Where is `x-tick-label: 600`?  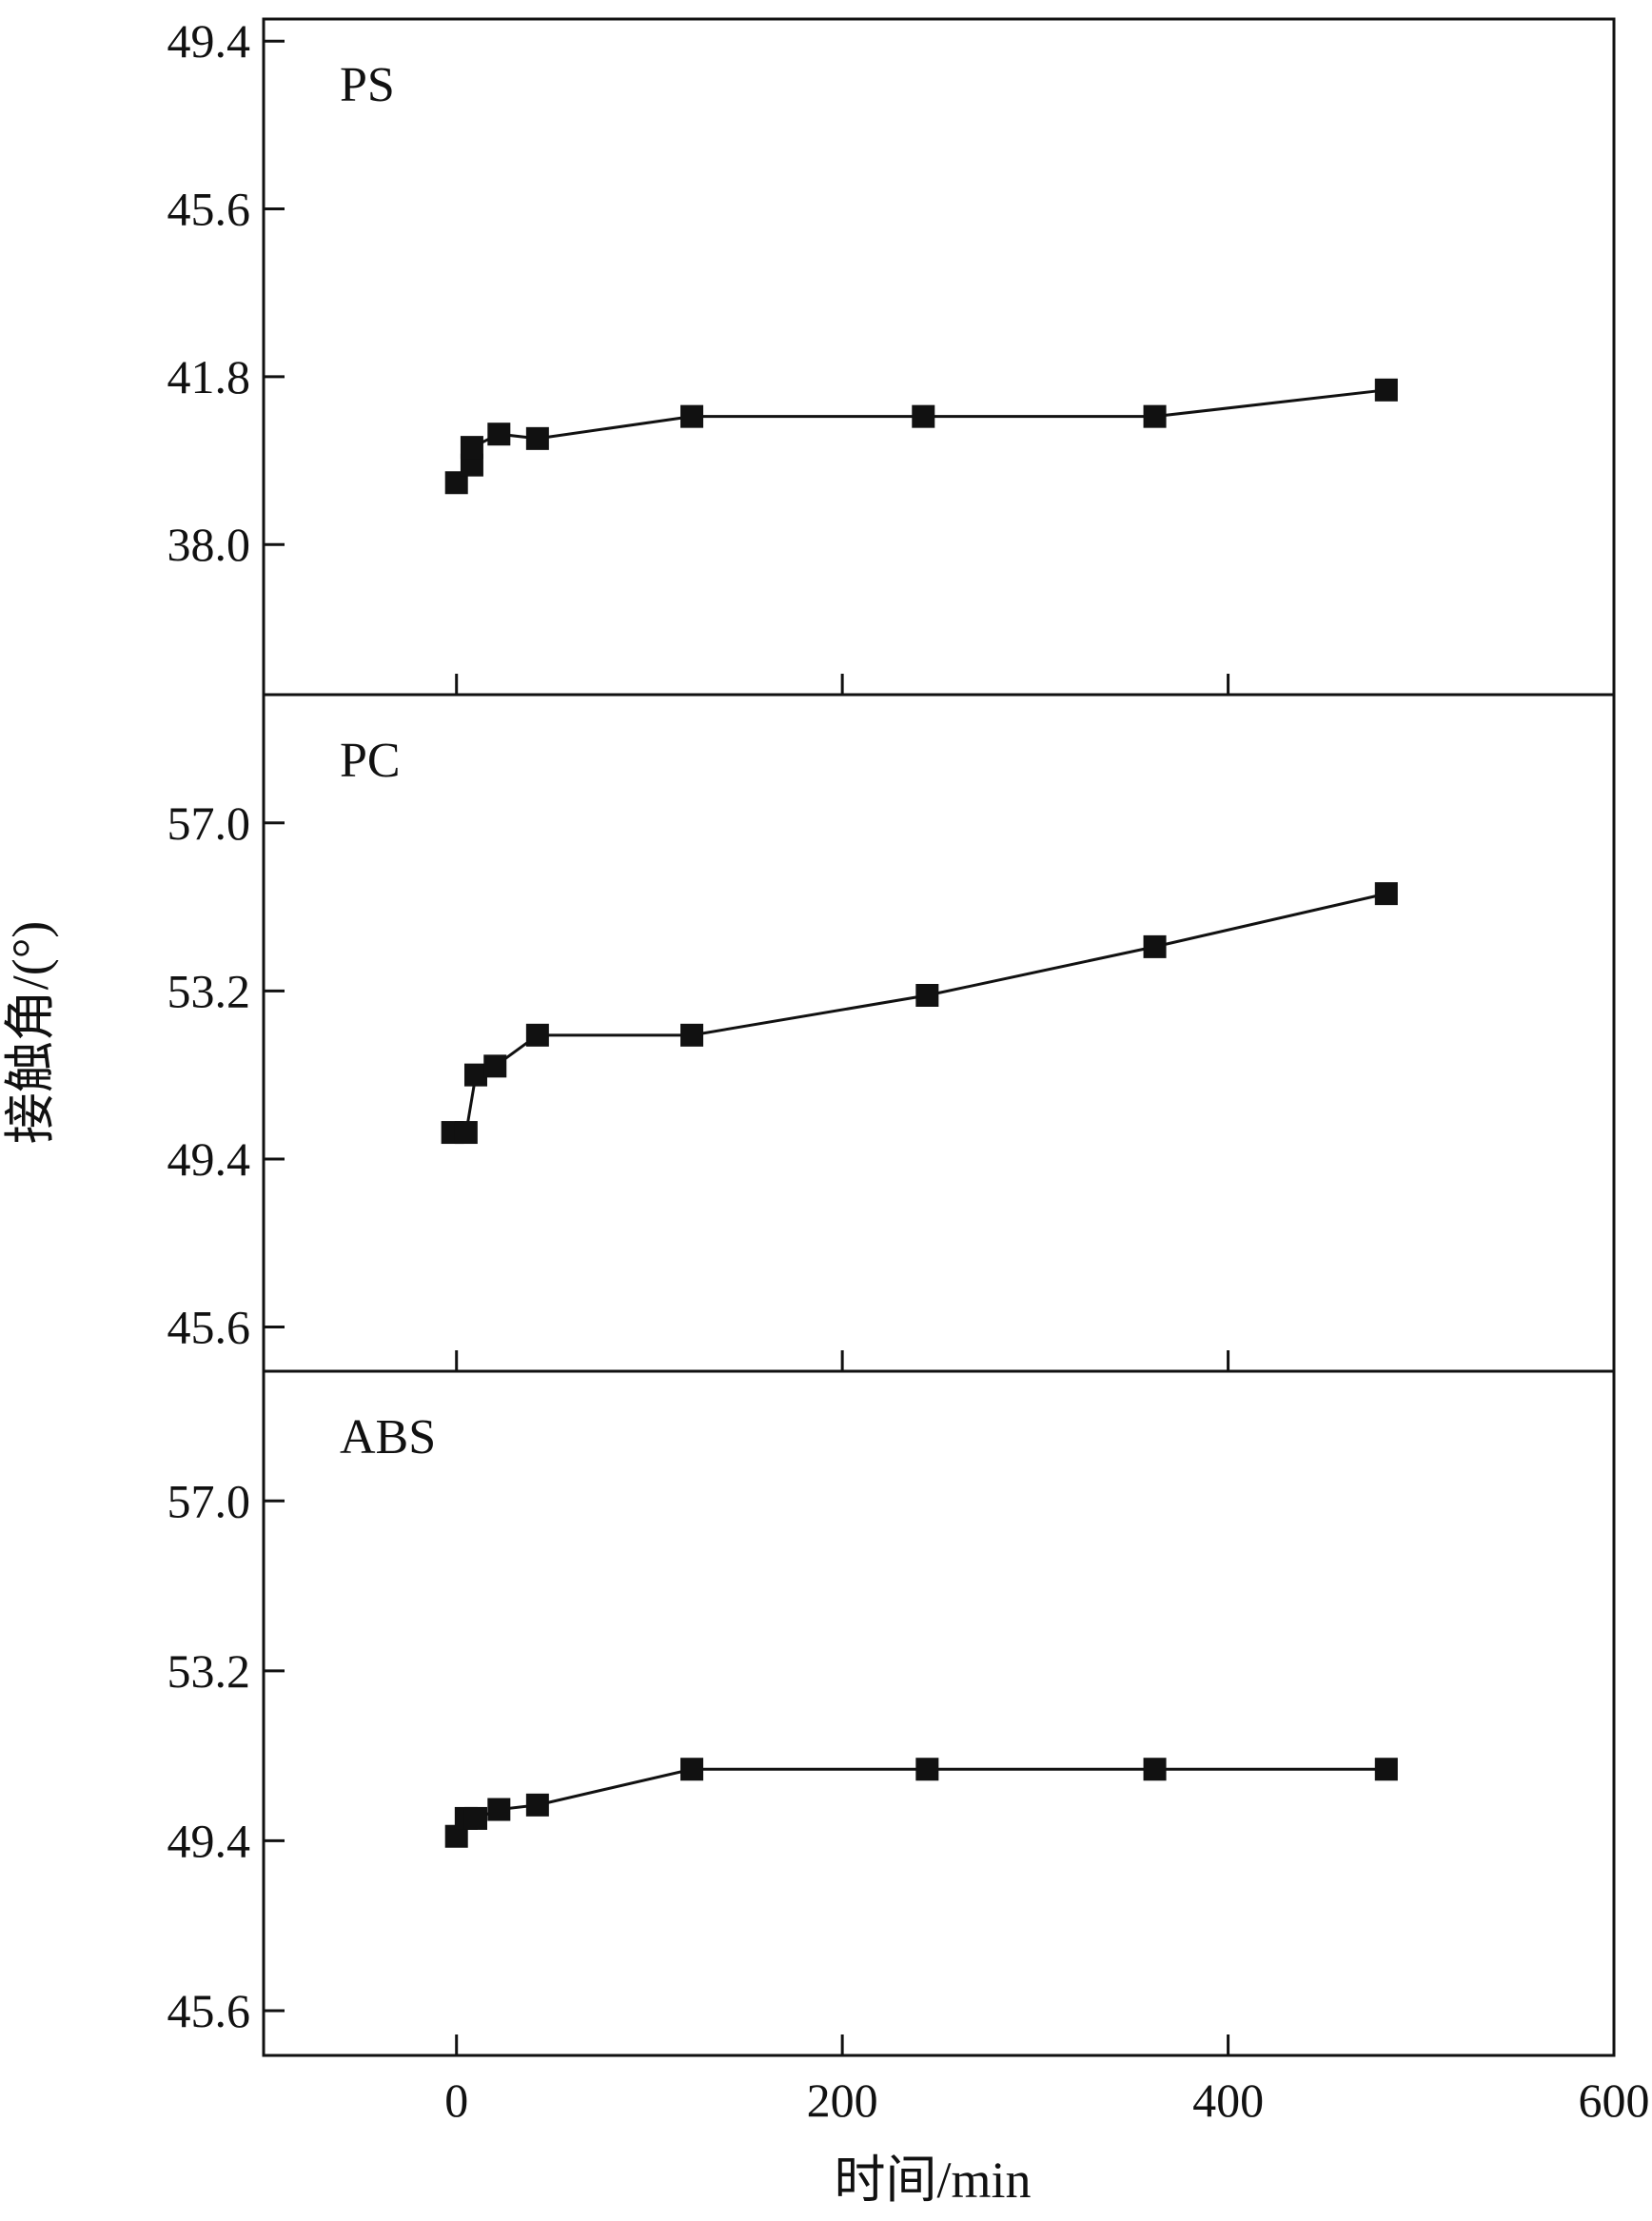 x-tick-label: 600 is located at coordinates (1615, 2100).